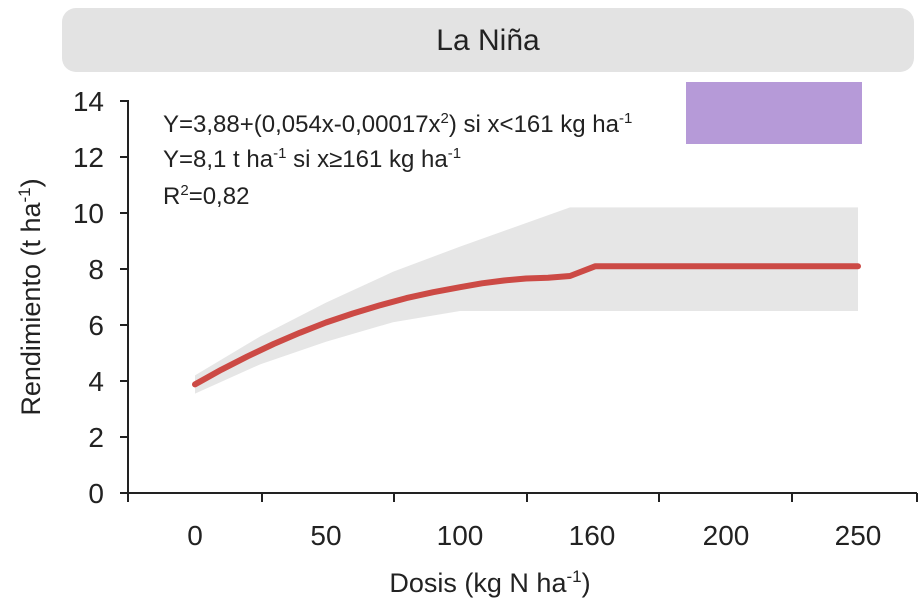 The image size is (923, 607). Describe the element at coordinates (96, 437) in the screenshot. I see `y-tick-label: 2` at that location.